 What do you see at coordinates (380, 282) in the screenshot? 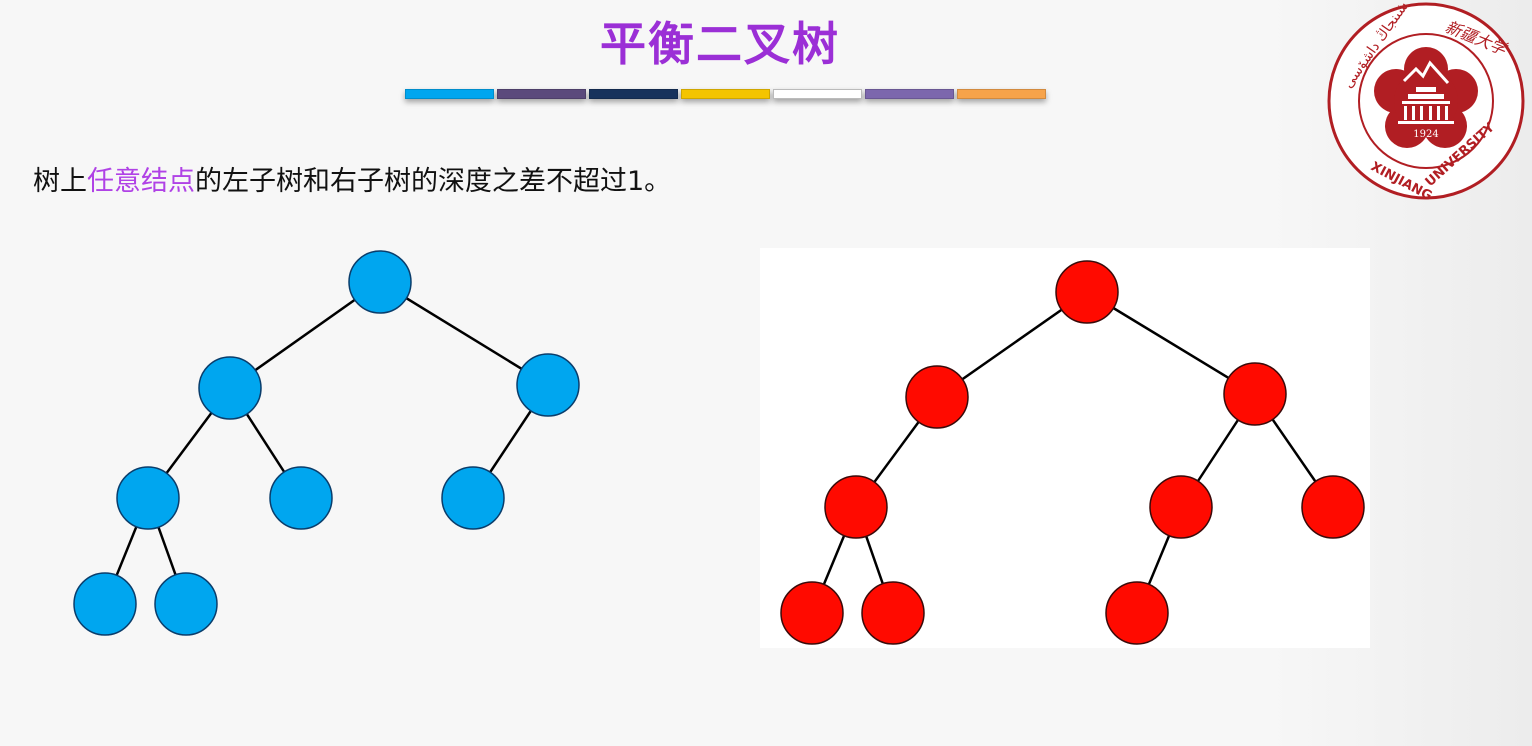
I see `blue-node-root` at bounding box center [380, 282].